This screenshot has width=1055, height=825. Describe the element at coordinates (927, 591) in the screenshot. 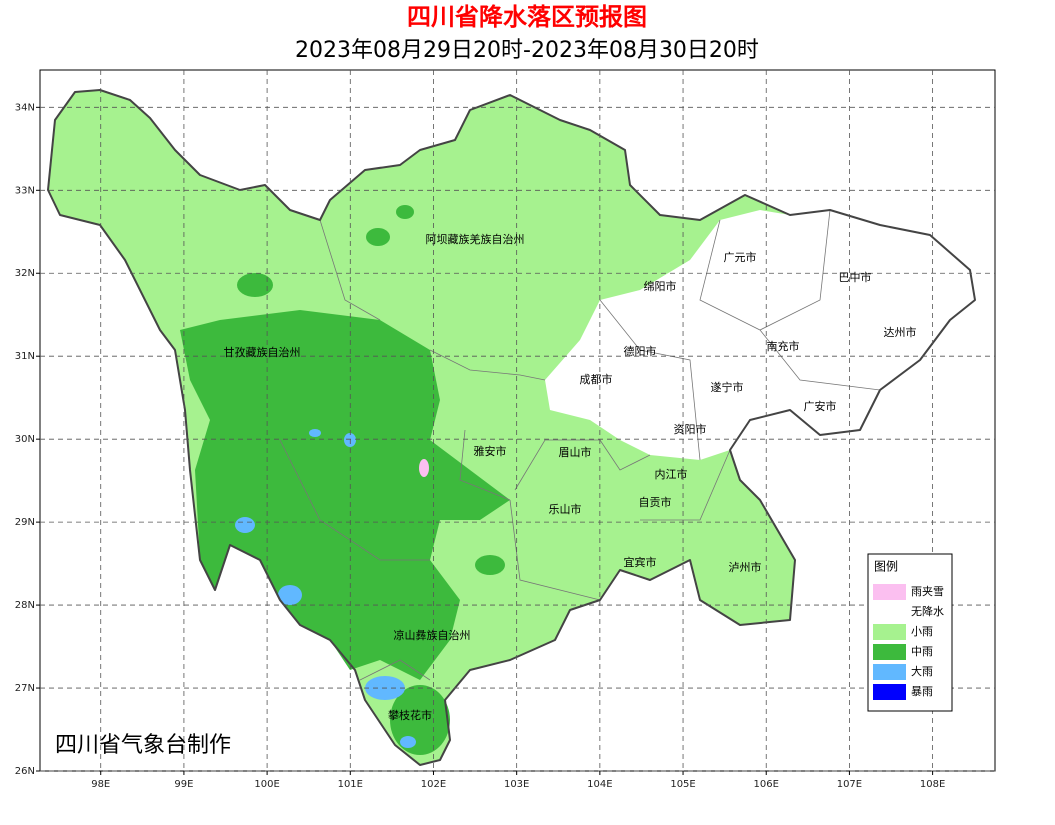

I see `legend-label: 雨夹雪` at that location.